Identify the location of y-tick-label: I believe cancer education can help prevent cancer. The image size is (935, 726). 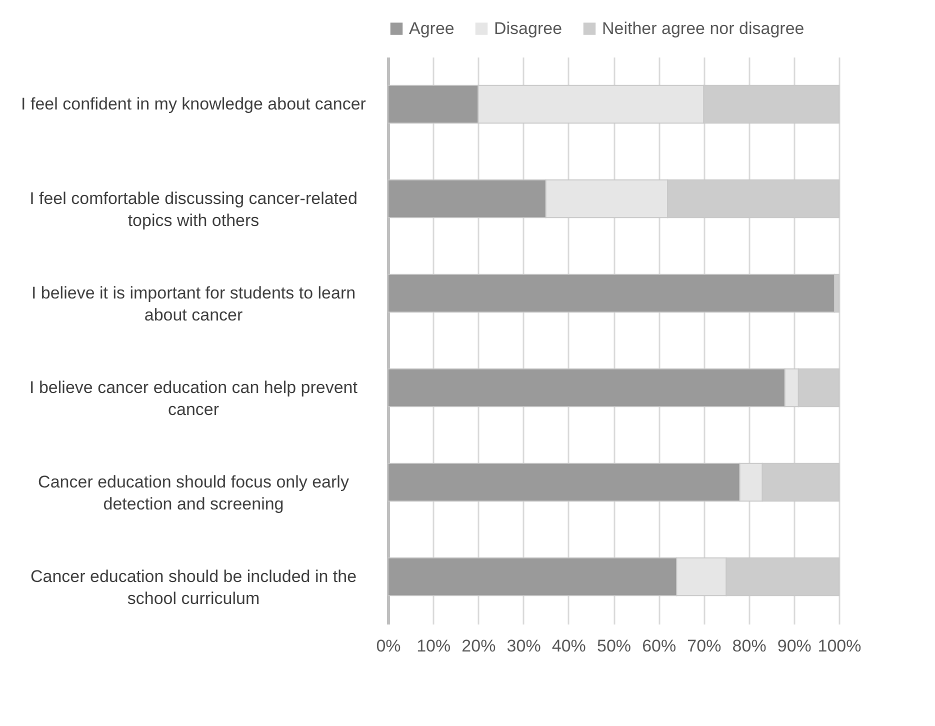
(194, 398).